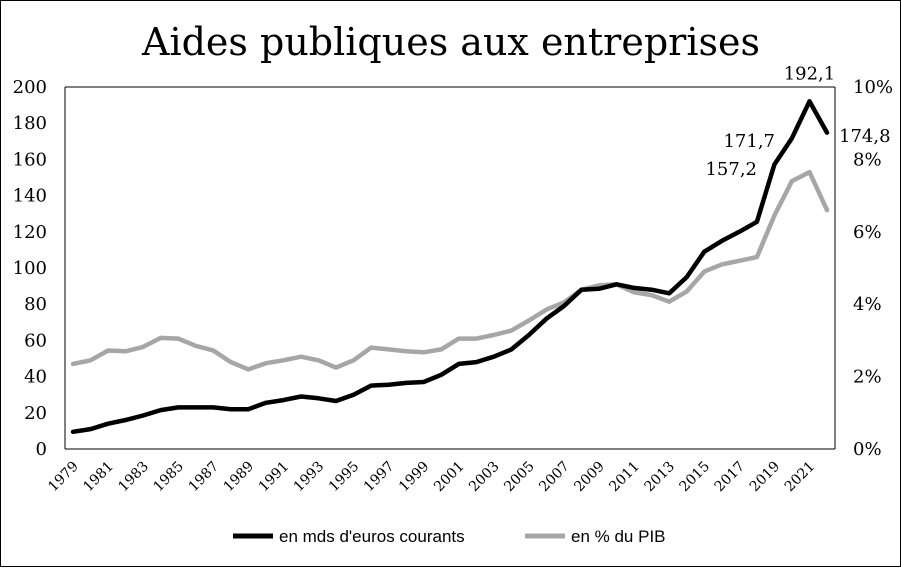  Describe the element at coordinates (618, 536) in the screenshot. I see `legend-entry-label: en % du PIB` at that location.